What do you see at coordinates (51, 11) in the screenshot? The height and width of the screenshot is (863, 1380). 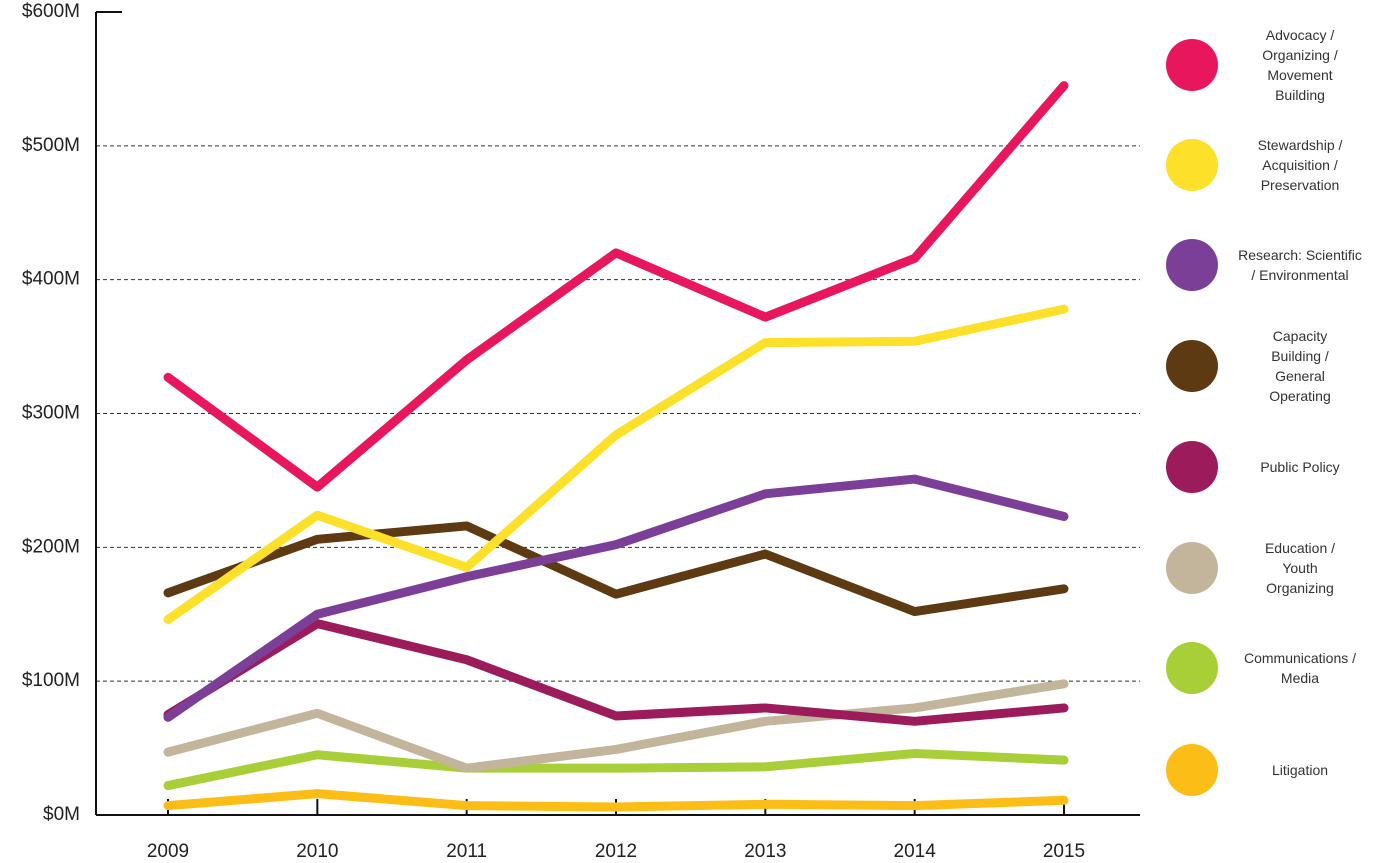 I see `y-tick-label: $600M` at bounding box center [51, 11].